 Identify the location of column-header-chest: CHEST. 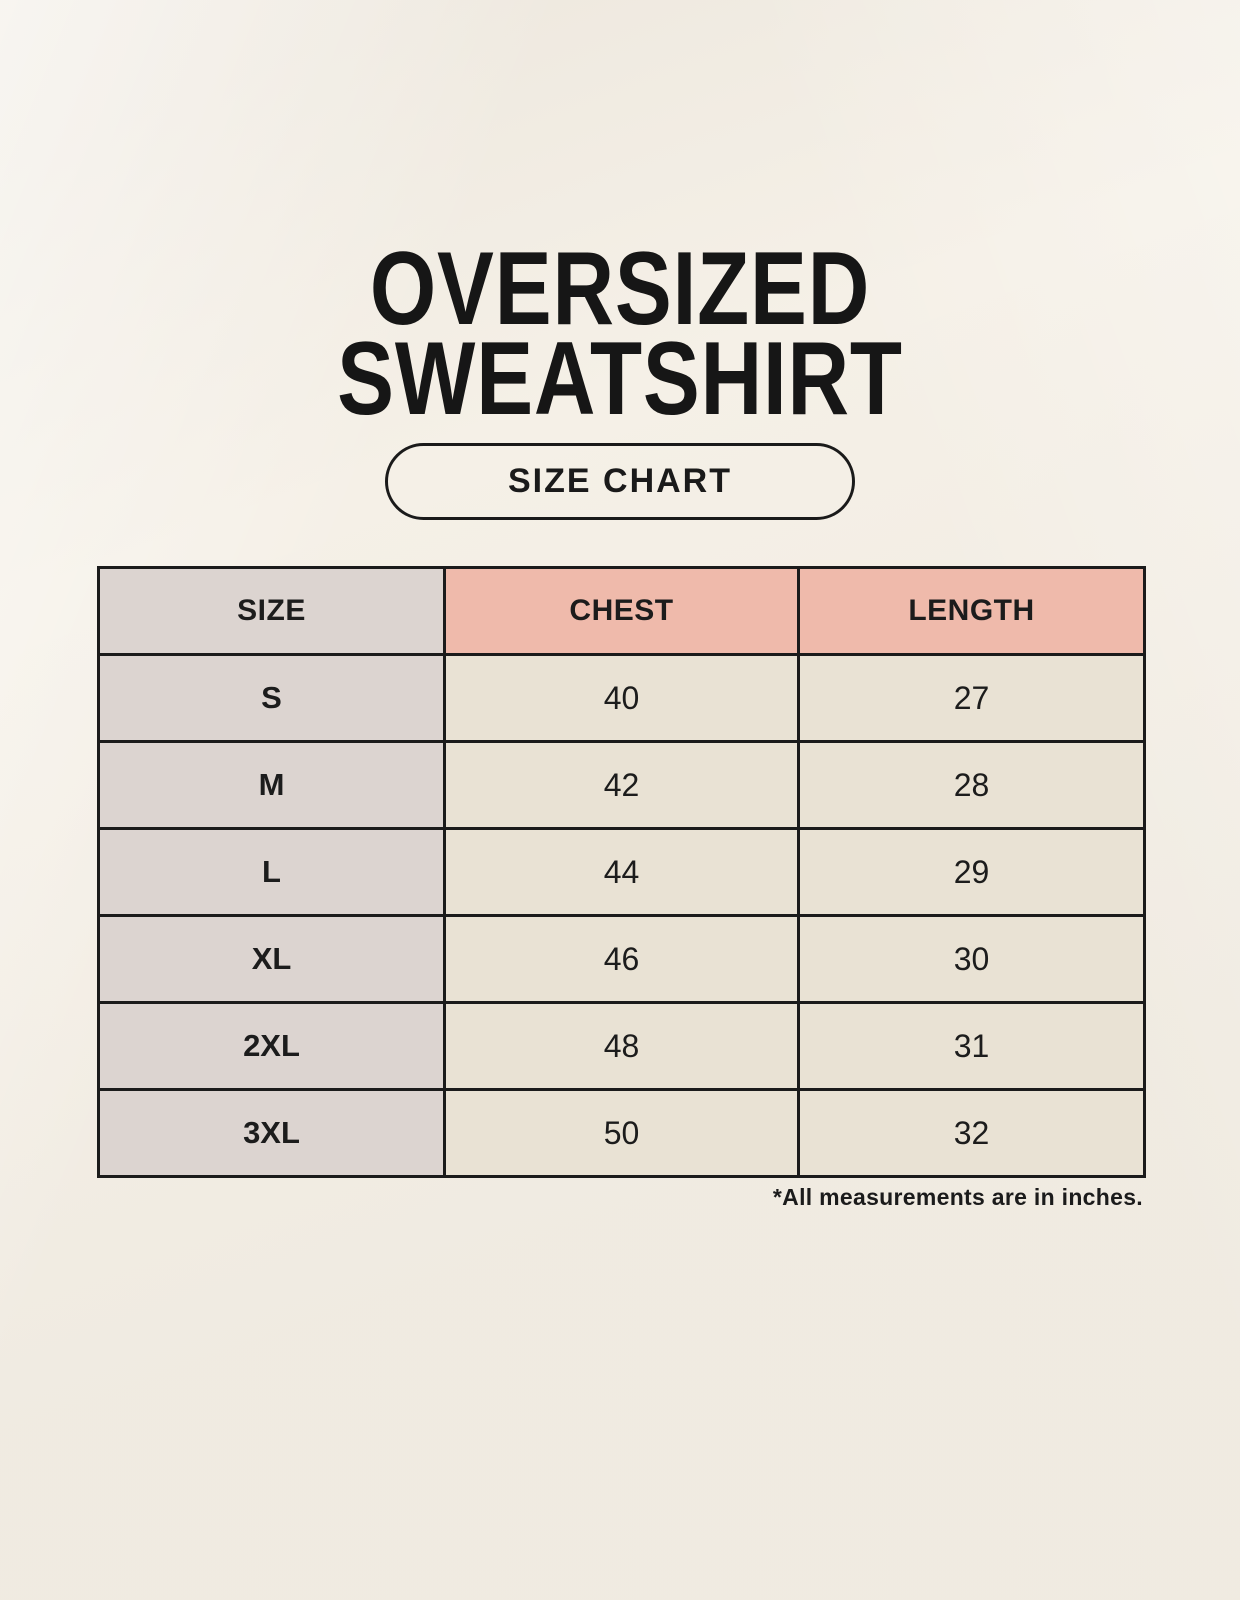
(621, 611).